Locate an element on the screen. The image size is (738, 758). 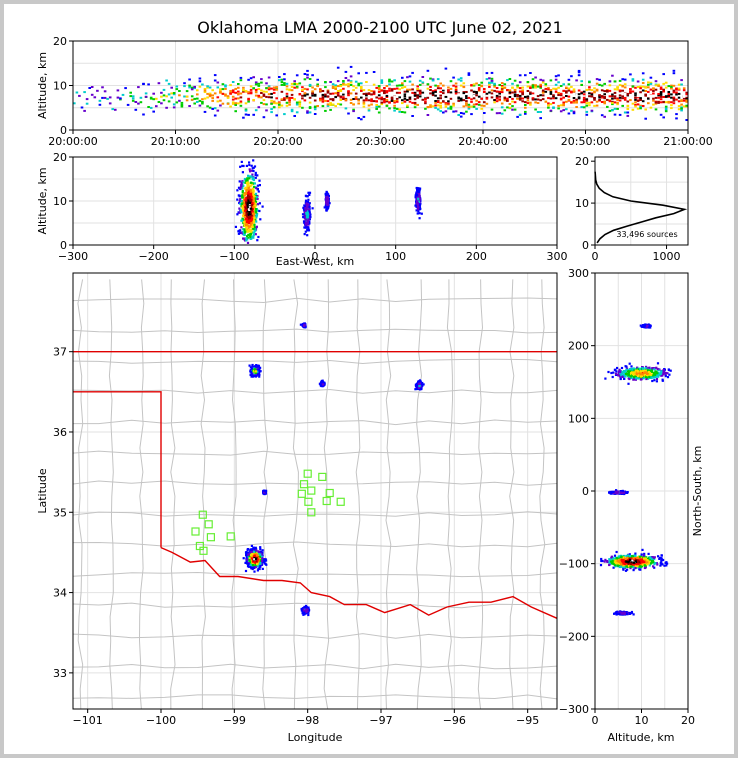
station-marker is located at coordinates (210, 537).